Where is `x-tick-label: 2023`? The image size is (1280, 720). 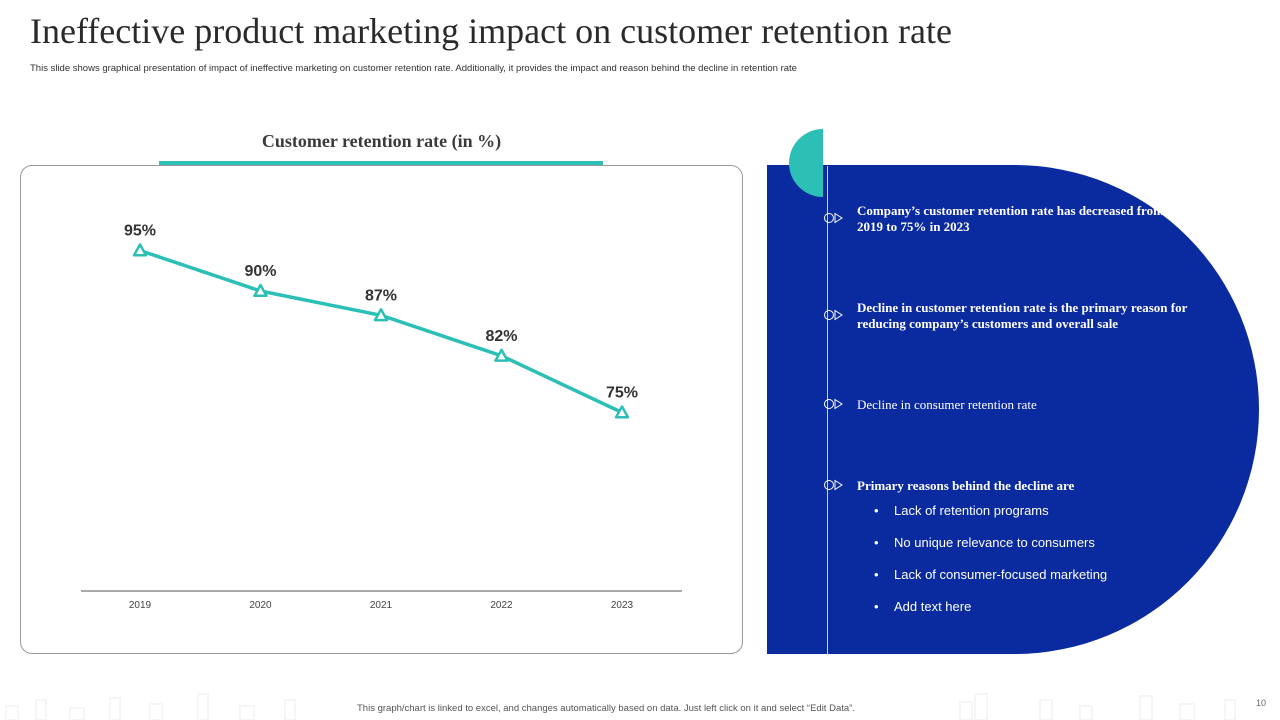 x-tick-label: 2023 is located at coordinates (622, 605).